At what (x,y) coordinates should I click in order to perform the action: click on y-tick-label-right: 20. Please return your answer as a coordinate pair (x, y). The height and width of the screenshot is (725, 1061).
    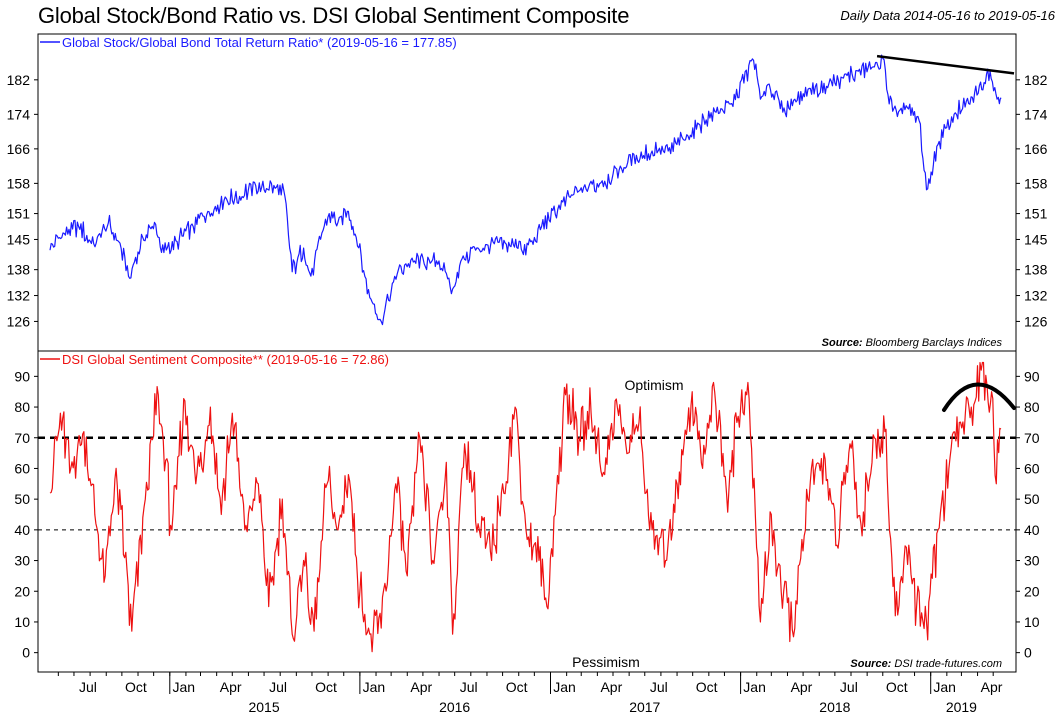
    Looking at the image, I should click on (1032, 591).